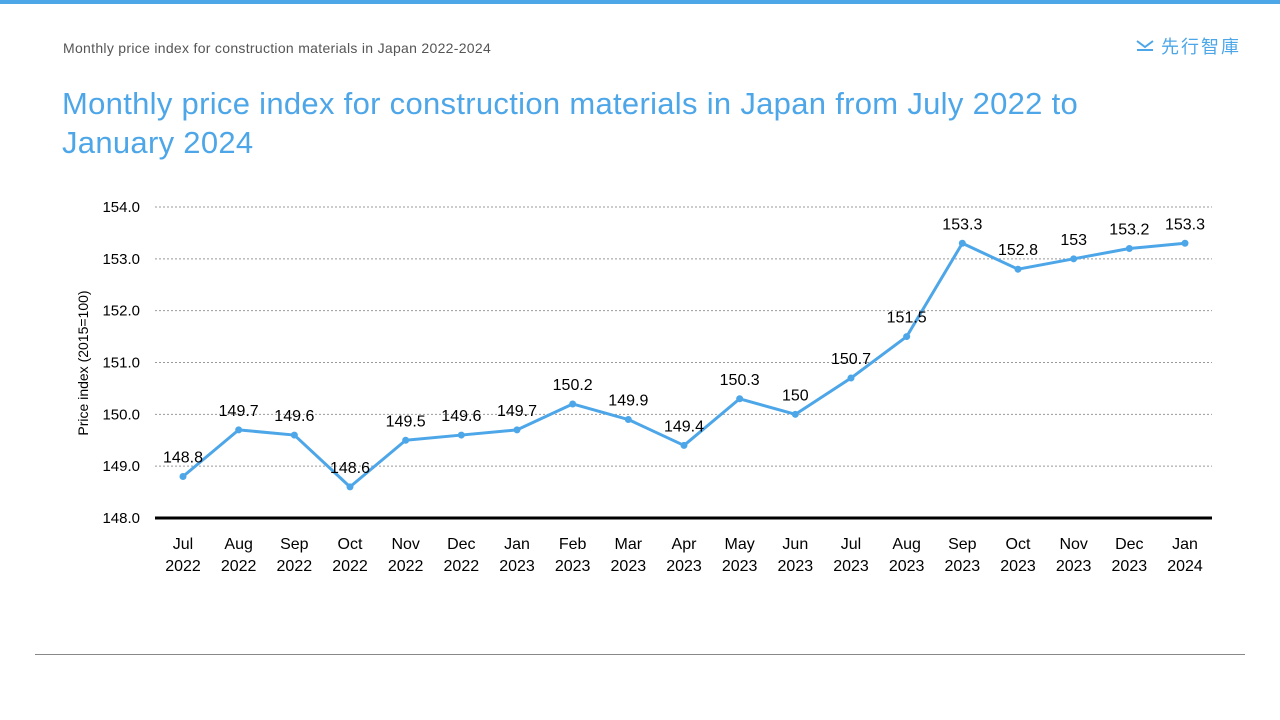 Image resolution: width=1280 pixels, height=720 pixels. What do you see at coordinates (121, 207) in the screenshot?
I see `y-tick-label: 154.0` at bounding box center [121, 207].